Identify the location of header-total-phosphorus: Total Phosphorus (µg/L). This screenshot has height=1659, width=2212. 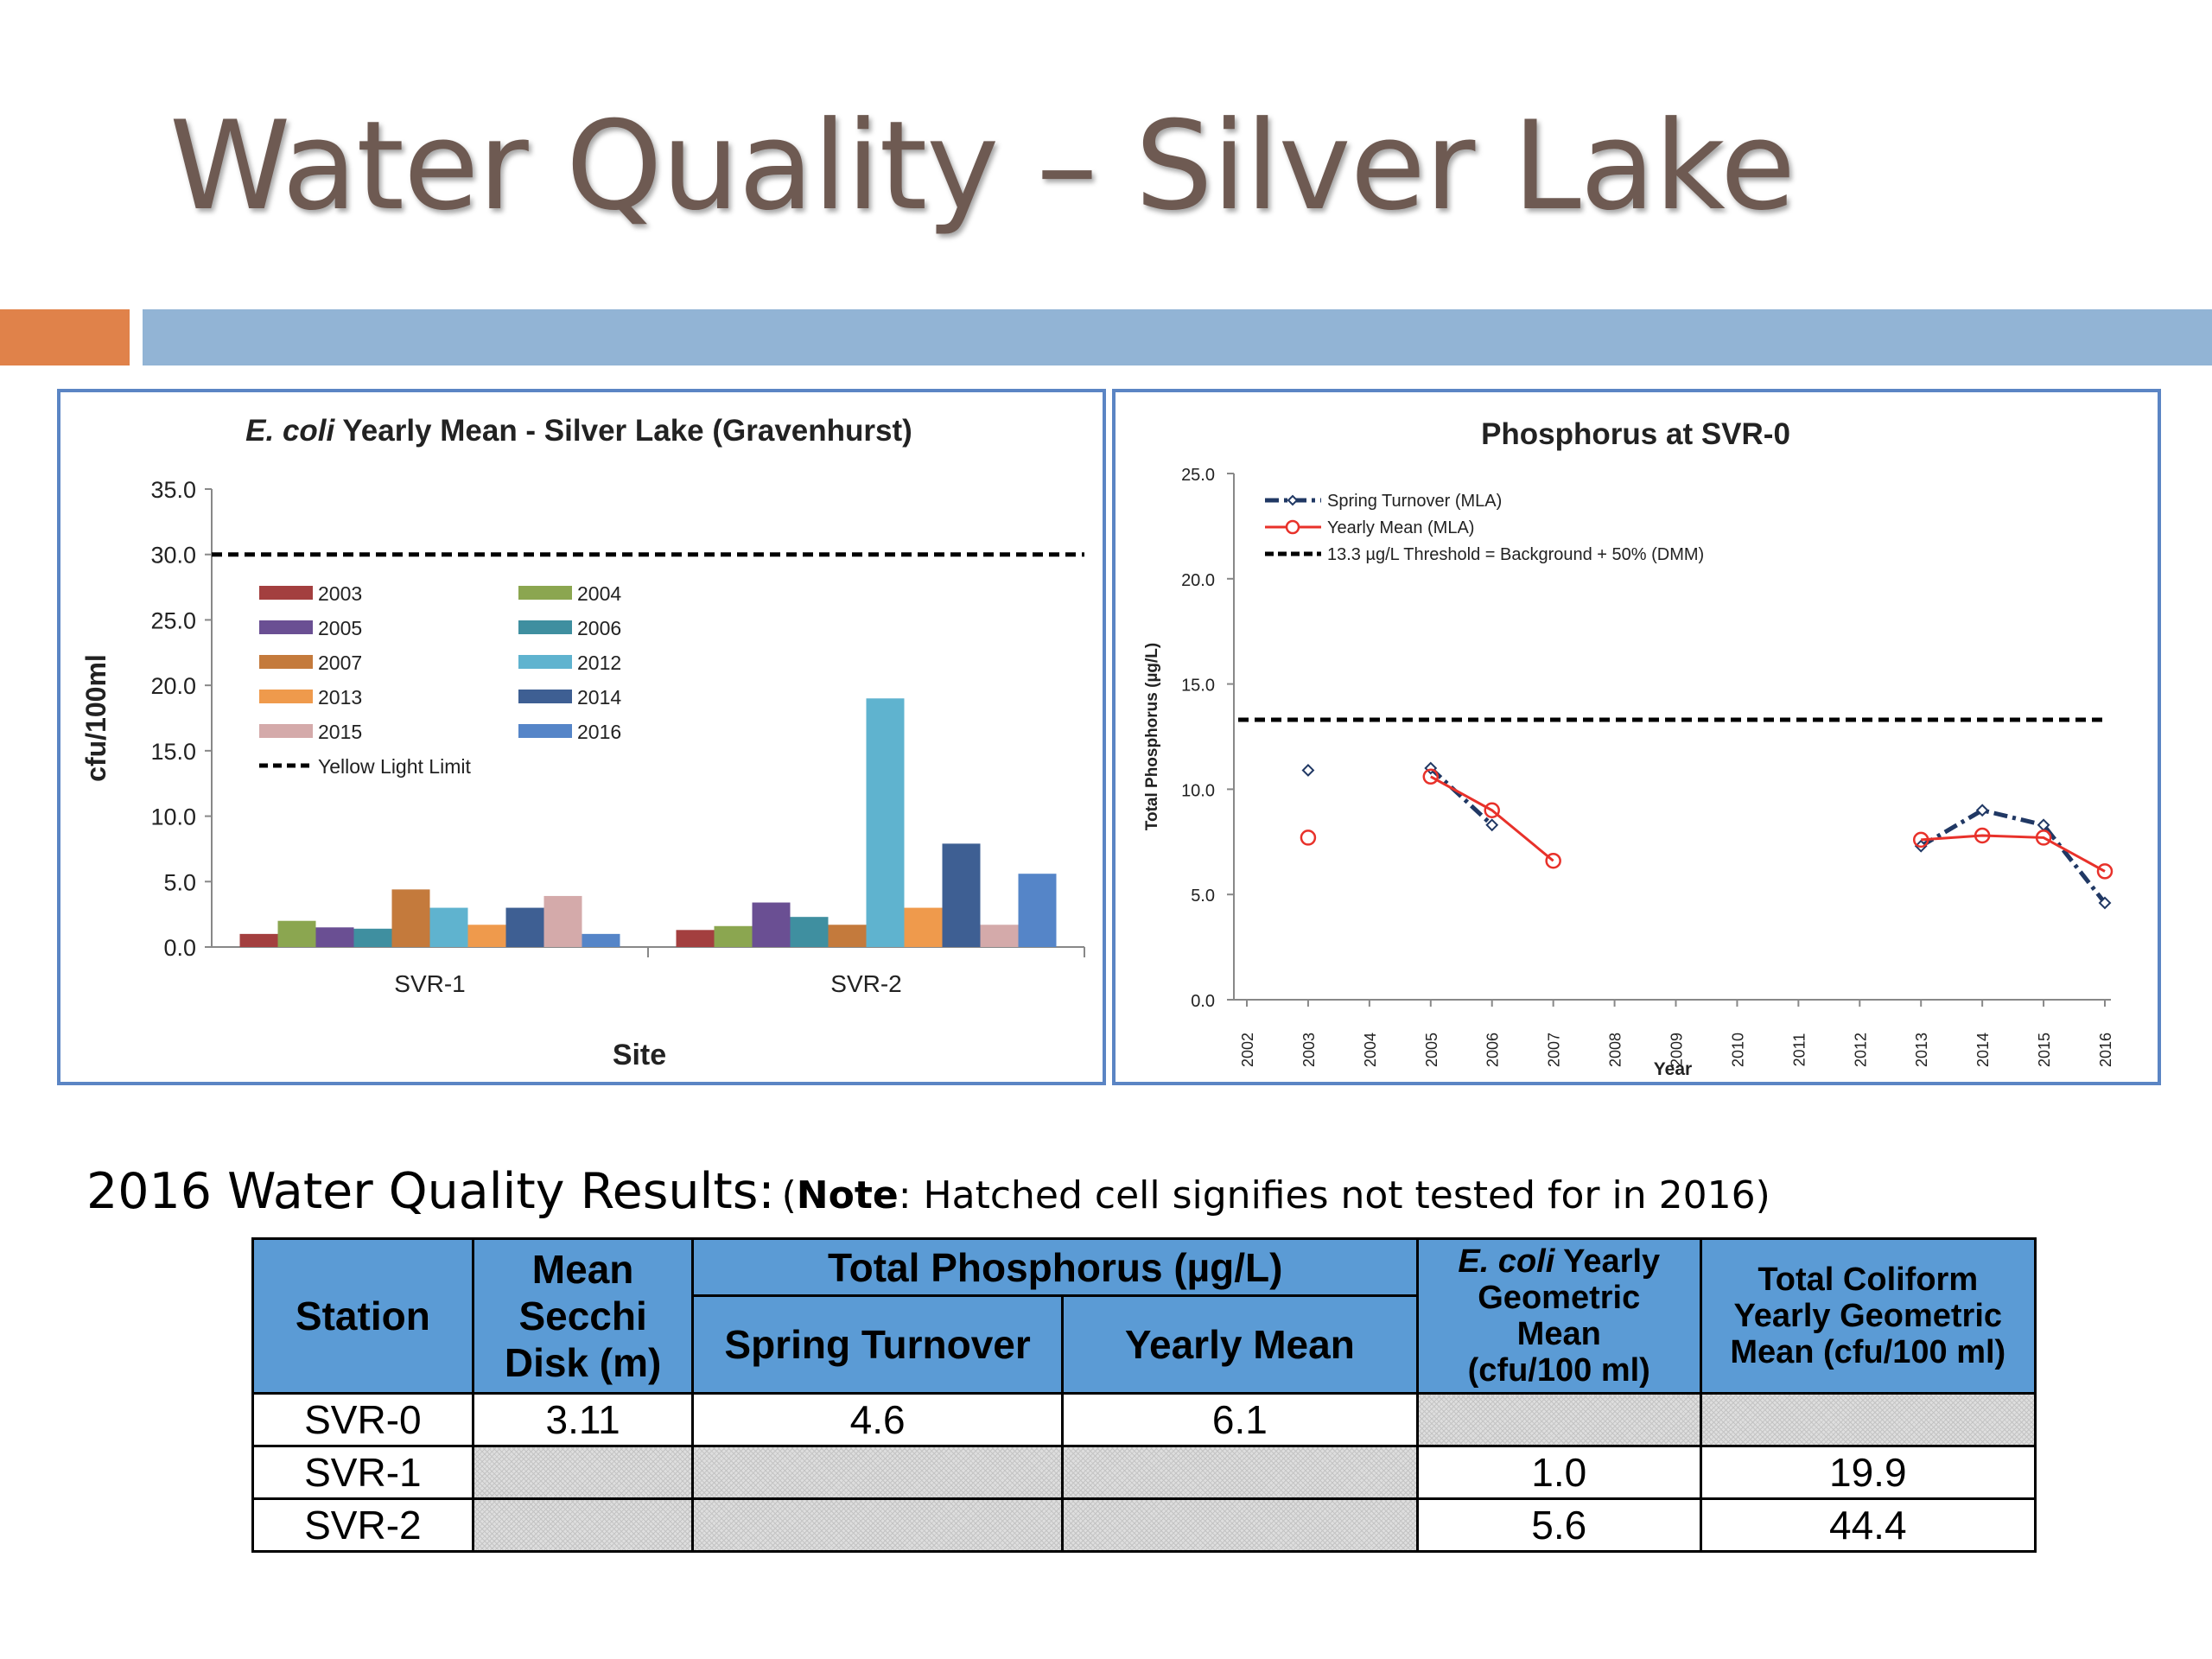
(1055, 1267).